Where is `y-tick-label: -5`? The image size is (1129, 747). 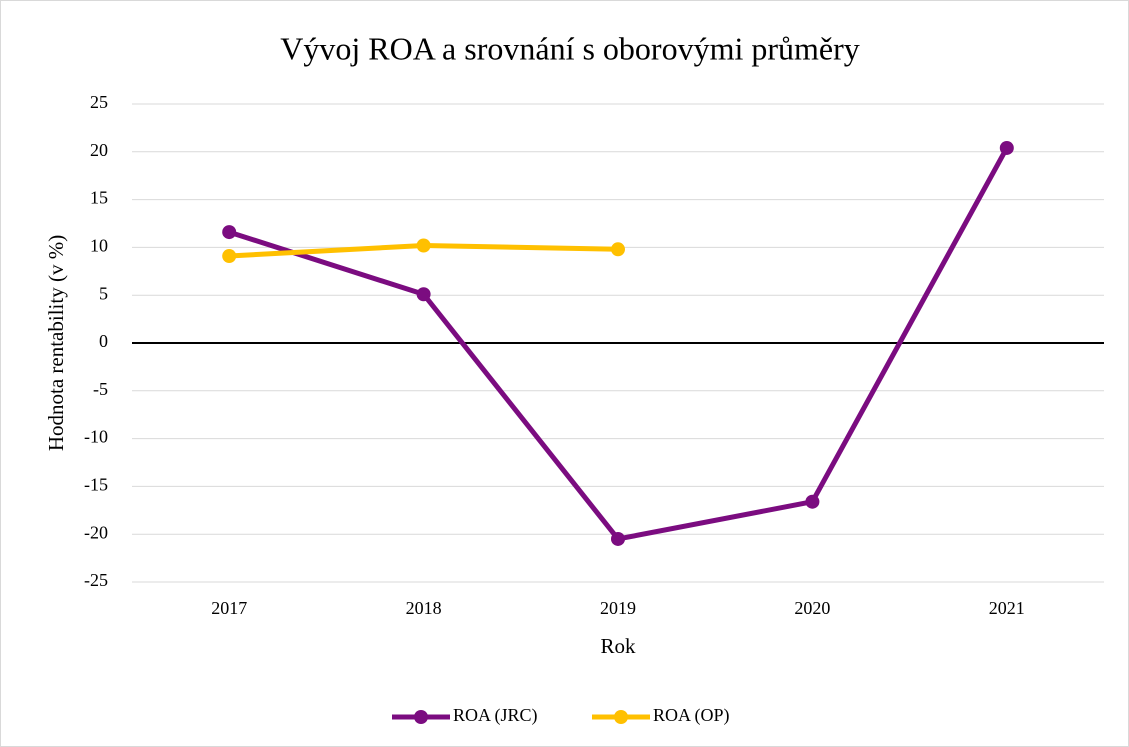
y-tick-label: -5 is located at coordinates (100, 389).